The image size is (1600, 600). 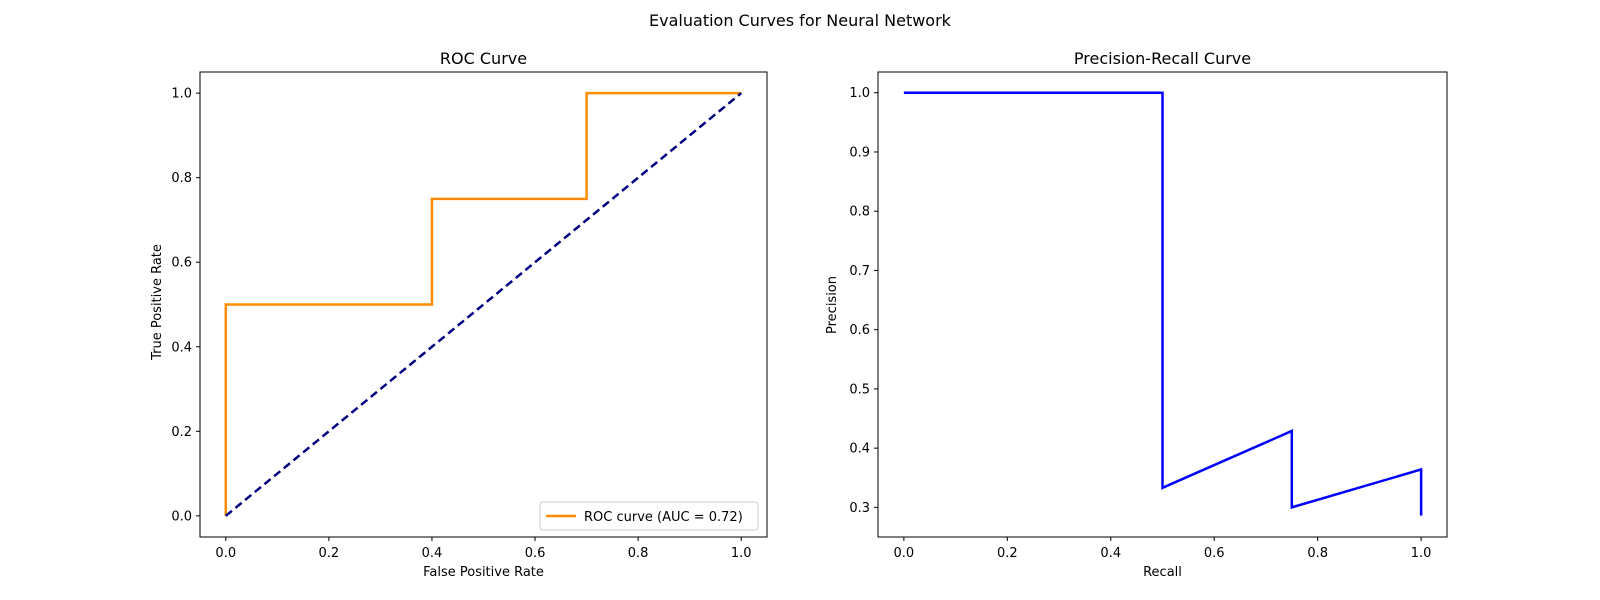 What do you see at coordinates (800, 20) in the screenshot?
I see `figure-title: Evaluation Curves for Neural Network` at bounding box center [800, 20].